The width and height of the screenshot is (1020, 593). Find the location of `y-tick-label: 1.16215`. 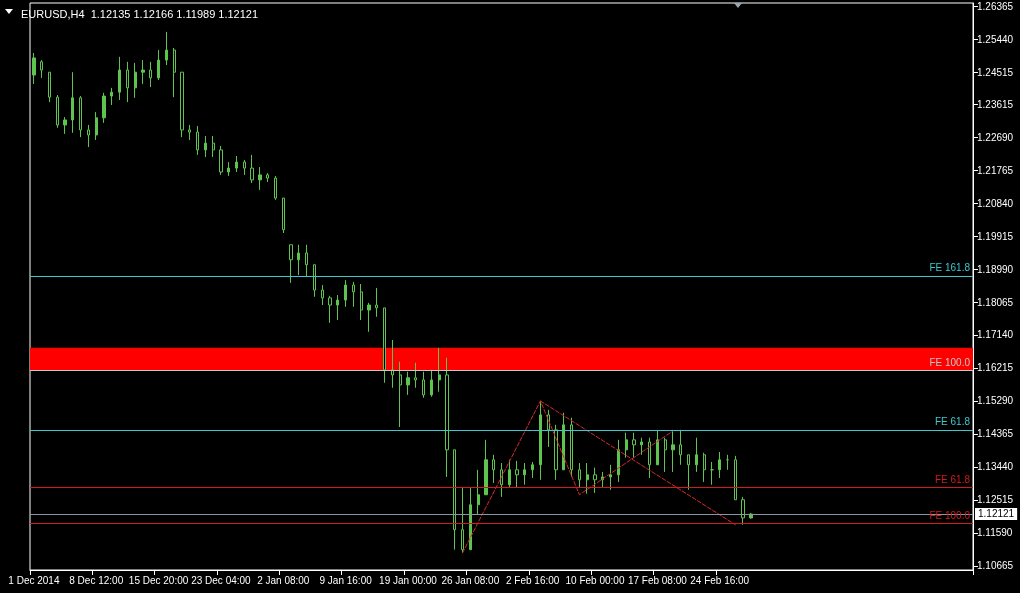

y-tick-label: 1.16215 is located at coordinates (995, 368).